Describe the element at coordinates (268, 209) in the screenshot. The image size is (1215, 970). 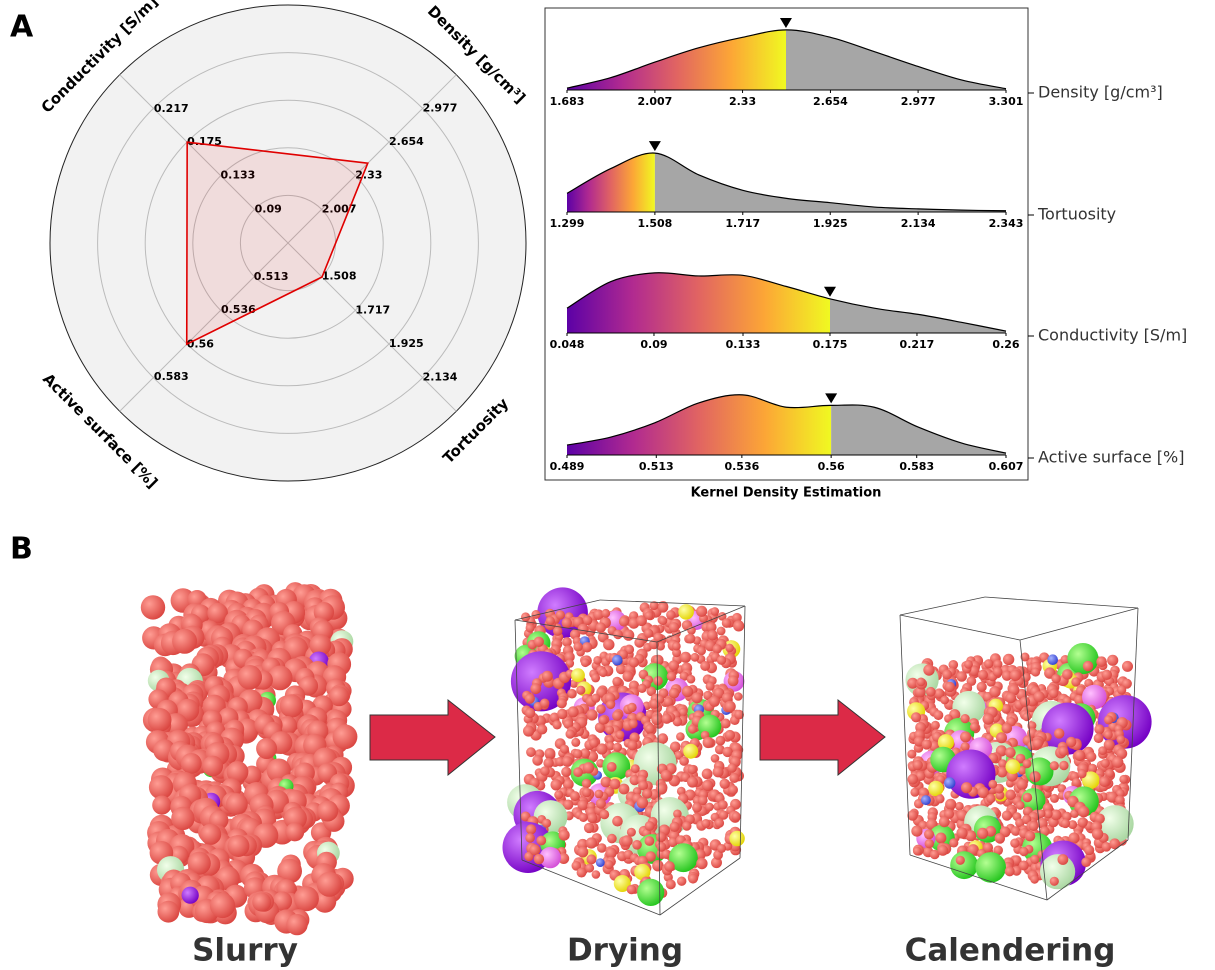
I see `radar-tick-label: 0.09` at that location.